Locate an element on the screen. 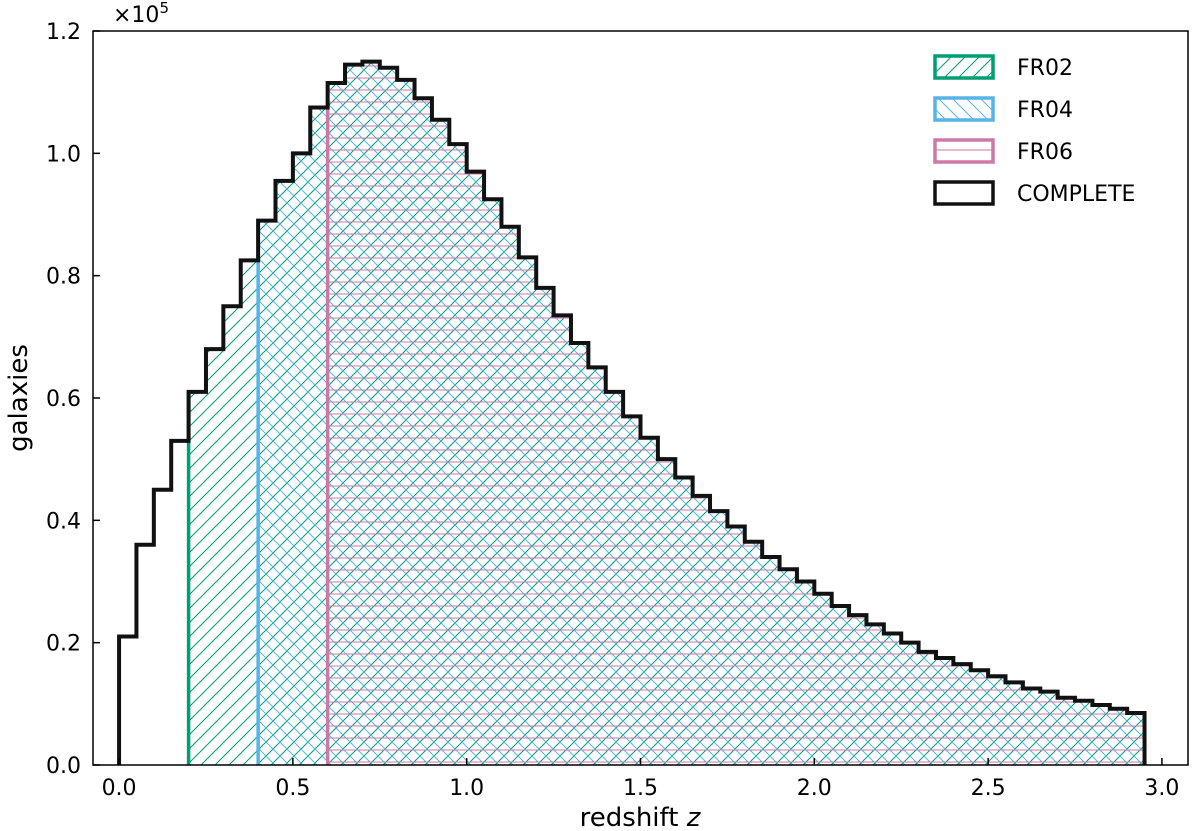 Image resolution: width=1200 pixels, height=831 pixels. x-tick-label: 0.5 is located at coordinates (292, 788).